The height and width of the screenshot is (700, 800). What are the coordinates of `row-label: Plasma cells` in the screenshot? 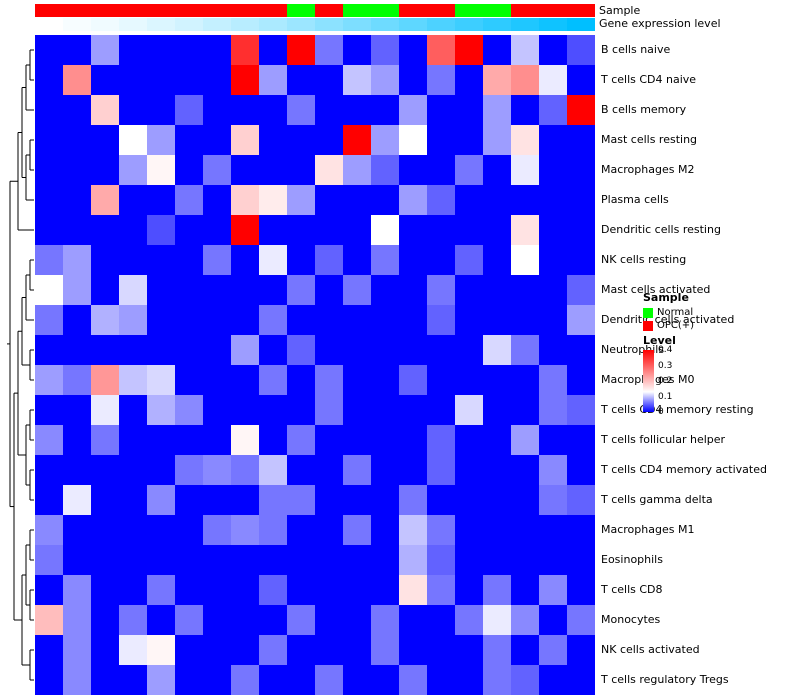 It's located at (635, 199).